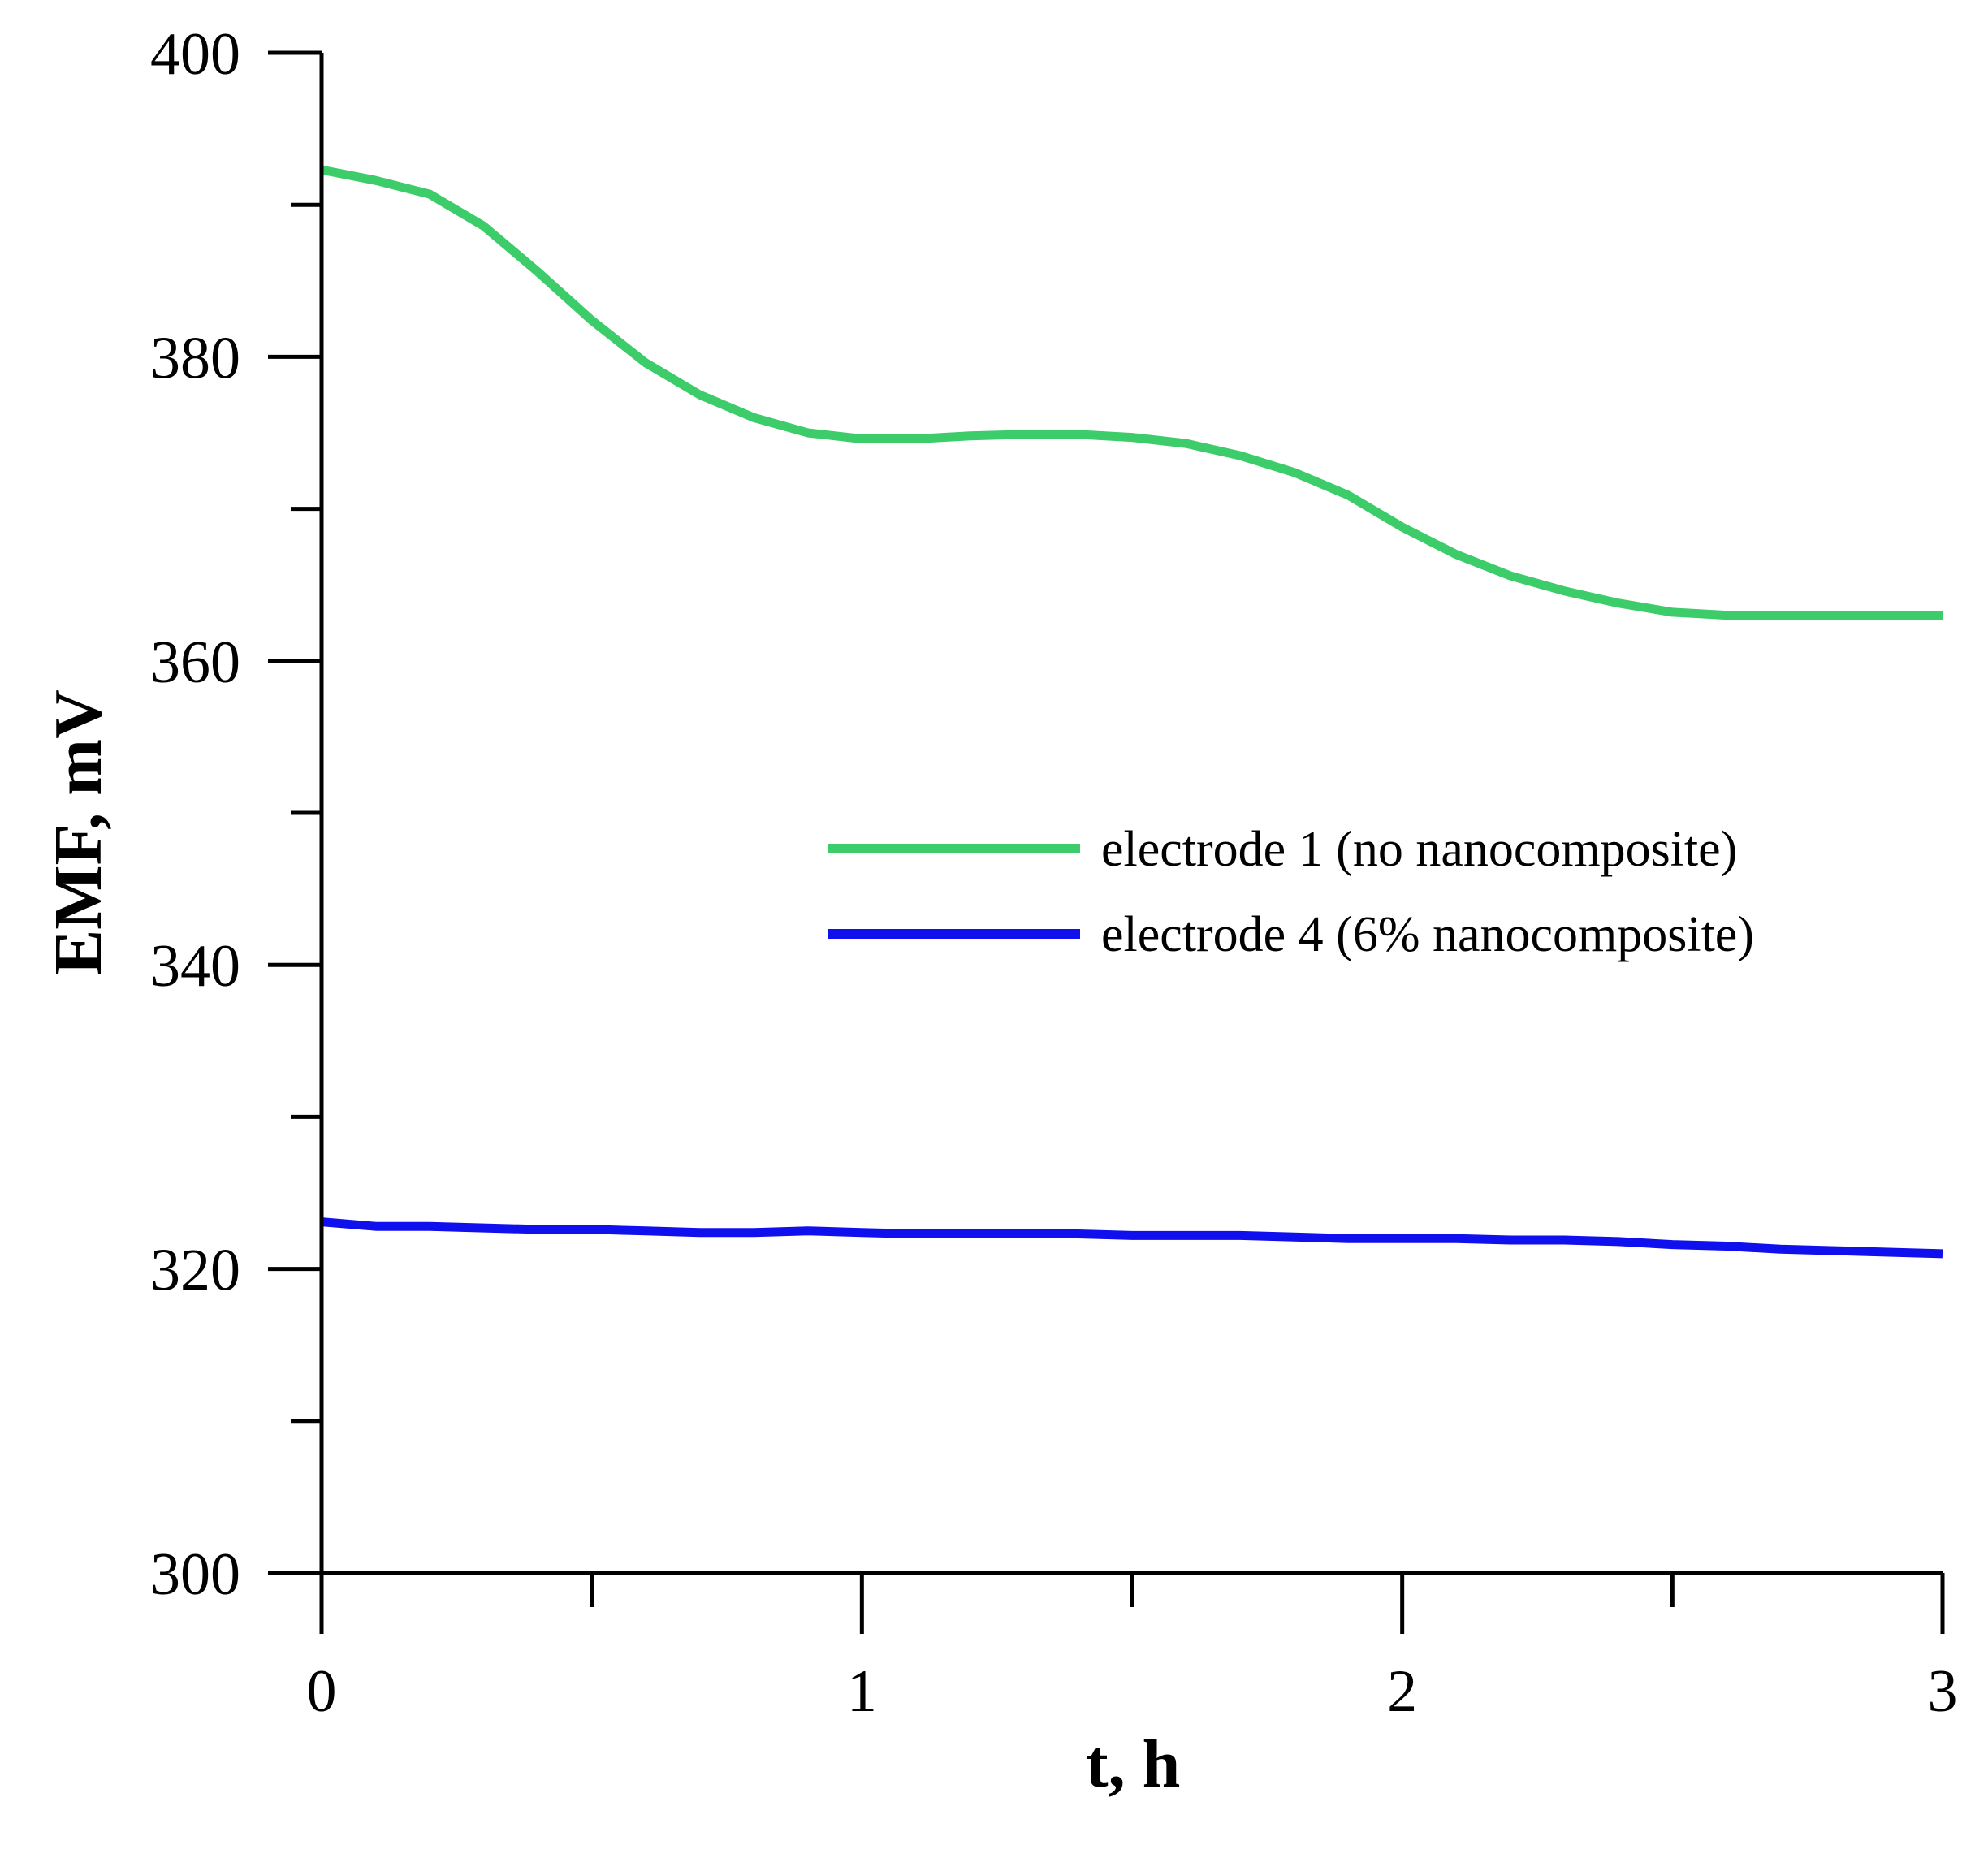 This screenshot has width=1988, height=1858. Describe the element at coordinates (195, 358) in the screenshot. I see `y-tick-label: 380` at that location.